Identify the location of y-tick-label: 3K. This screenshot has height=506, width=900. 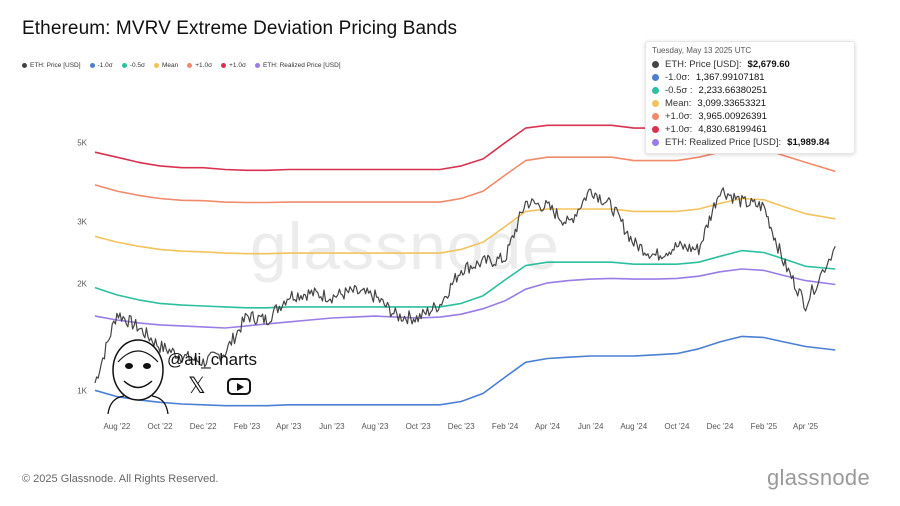
(82, 221).